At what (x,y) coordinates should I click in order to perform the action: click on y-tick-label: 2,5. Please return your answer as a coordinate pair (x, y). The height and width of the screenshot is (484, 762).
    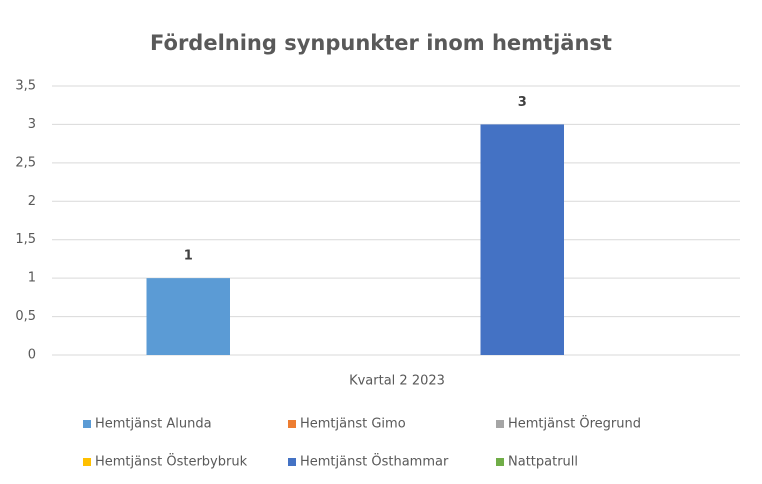
    Looking at the image, I should click on (25, 162).